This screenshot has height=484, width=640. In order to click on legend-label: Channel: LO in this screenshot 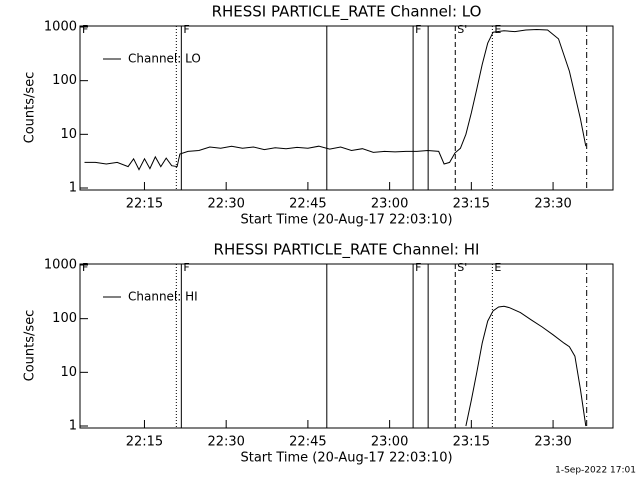, I will do `click(164, 59)`.